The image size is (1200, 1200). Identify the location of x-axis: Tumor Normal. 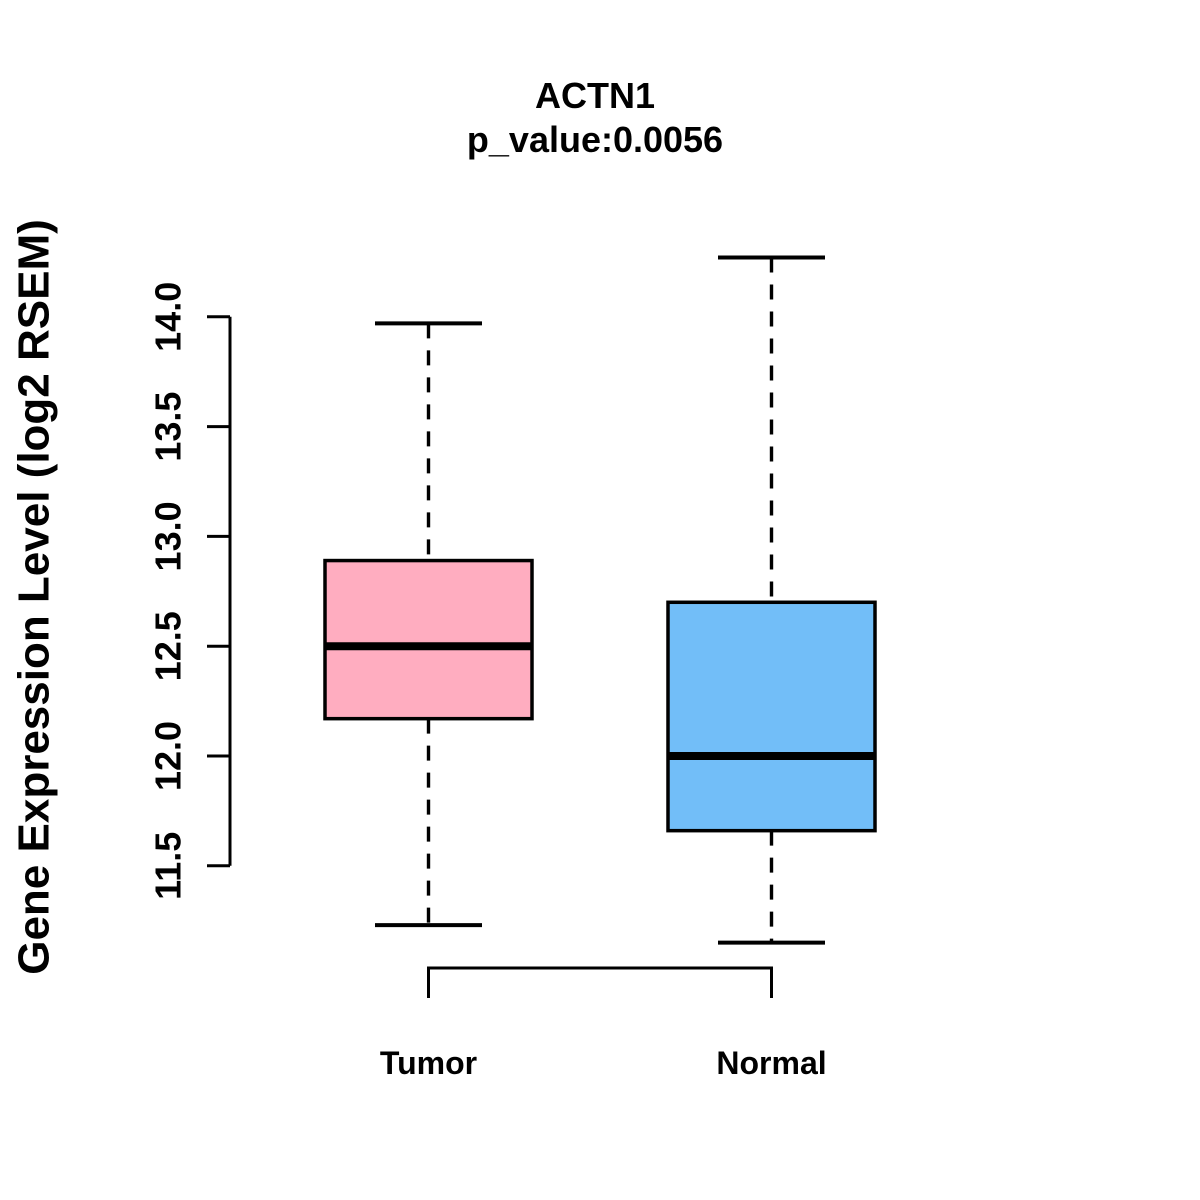
(603, 1023).